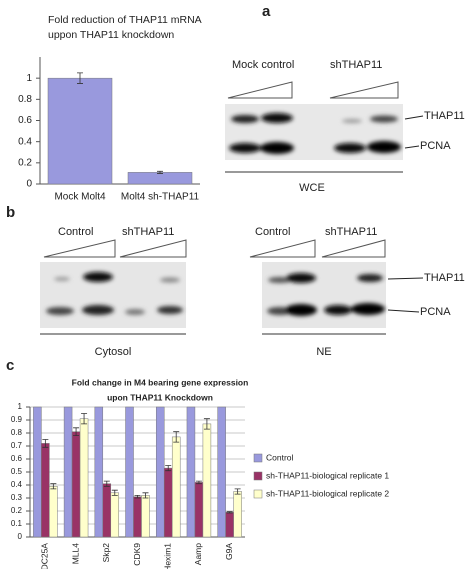  Describe the element at coordinates (167, 556) in the screenshot. I see `x-tick-label: Hexim1` at that location.